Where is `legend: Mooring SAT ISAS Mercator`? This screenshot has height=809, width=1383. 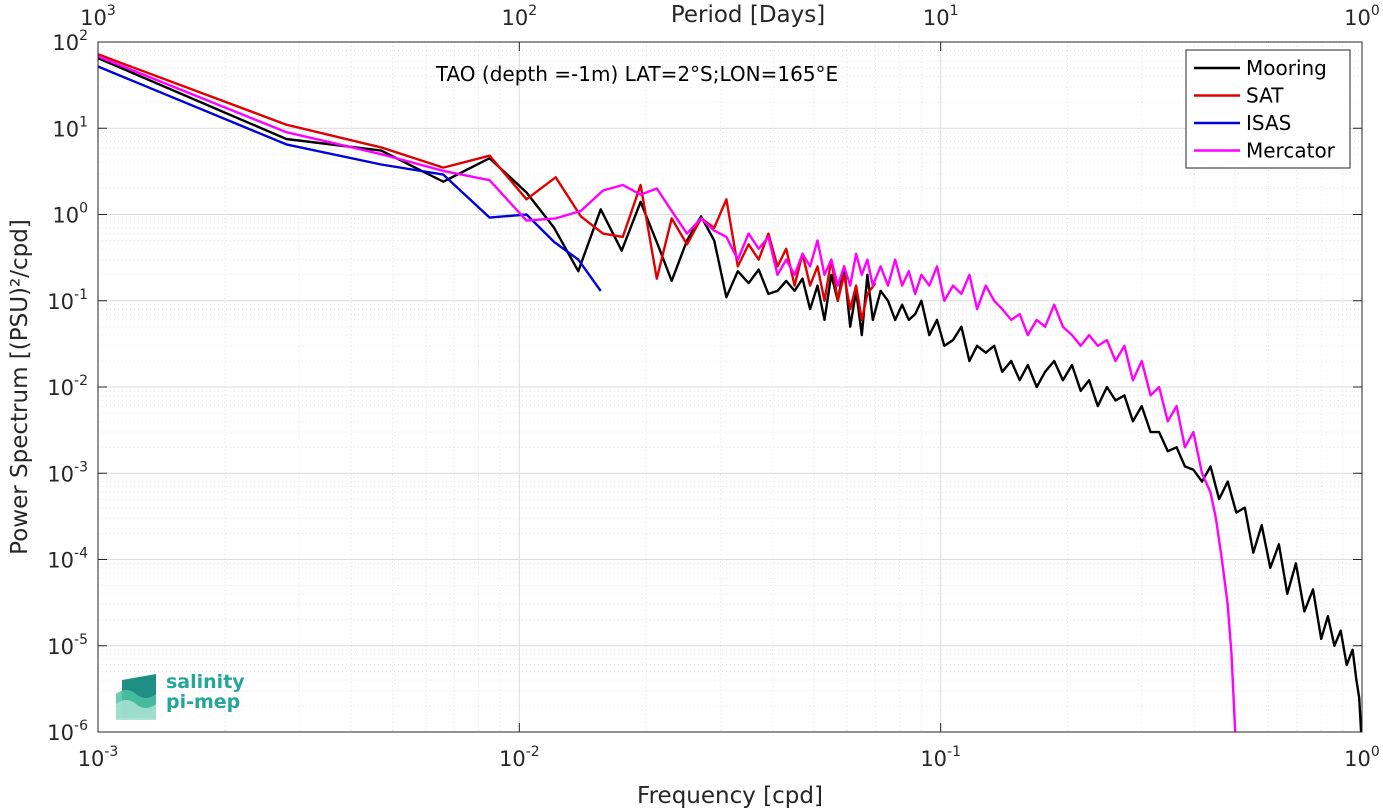
legend: Mooring SAT ISAS Mercator is located at coordinates (1268, 109).